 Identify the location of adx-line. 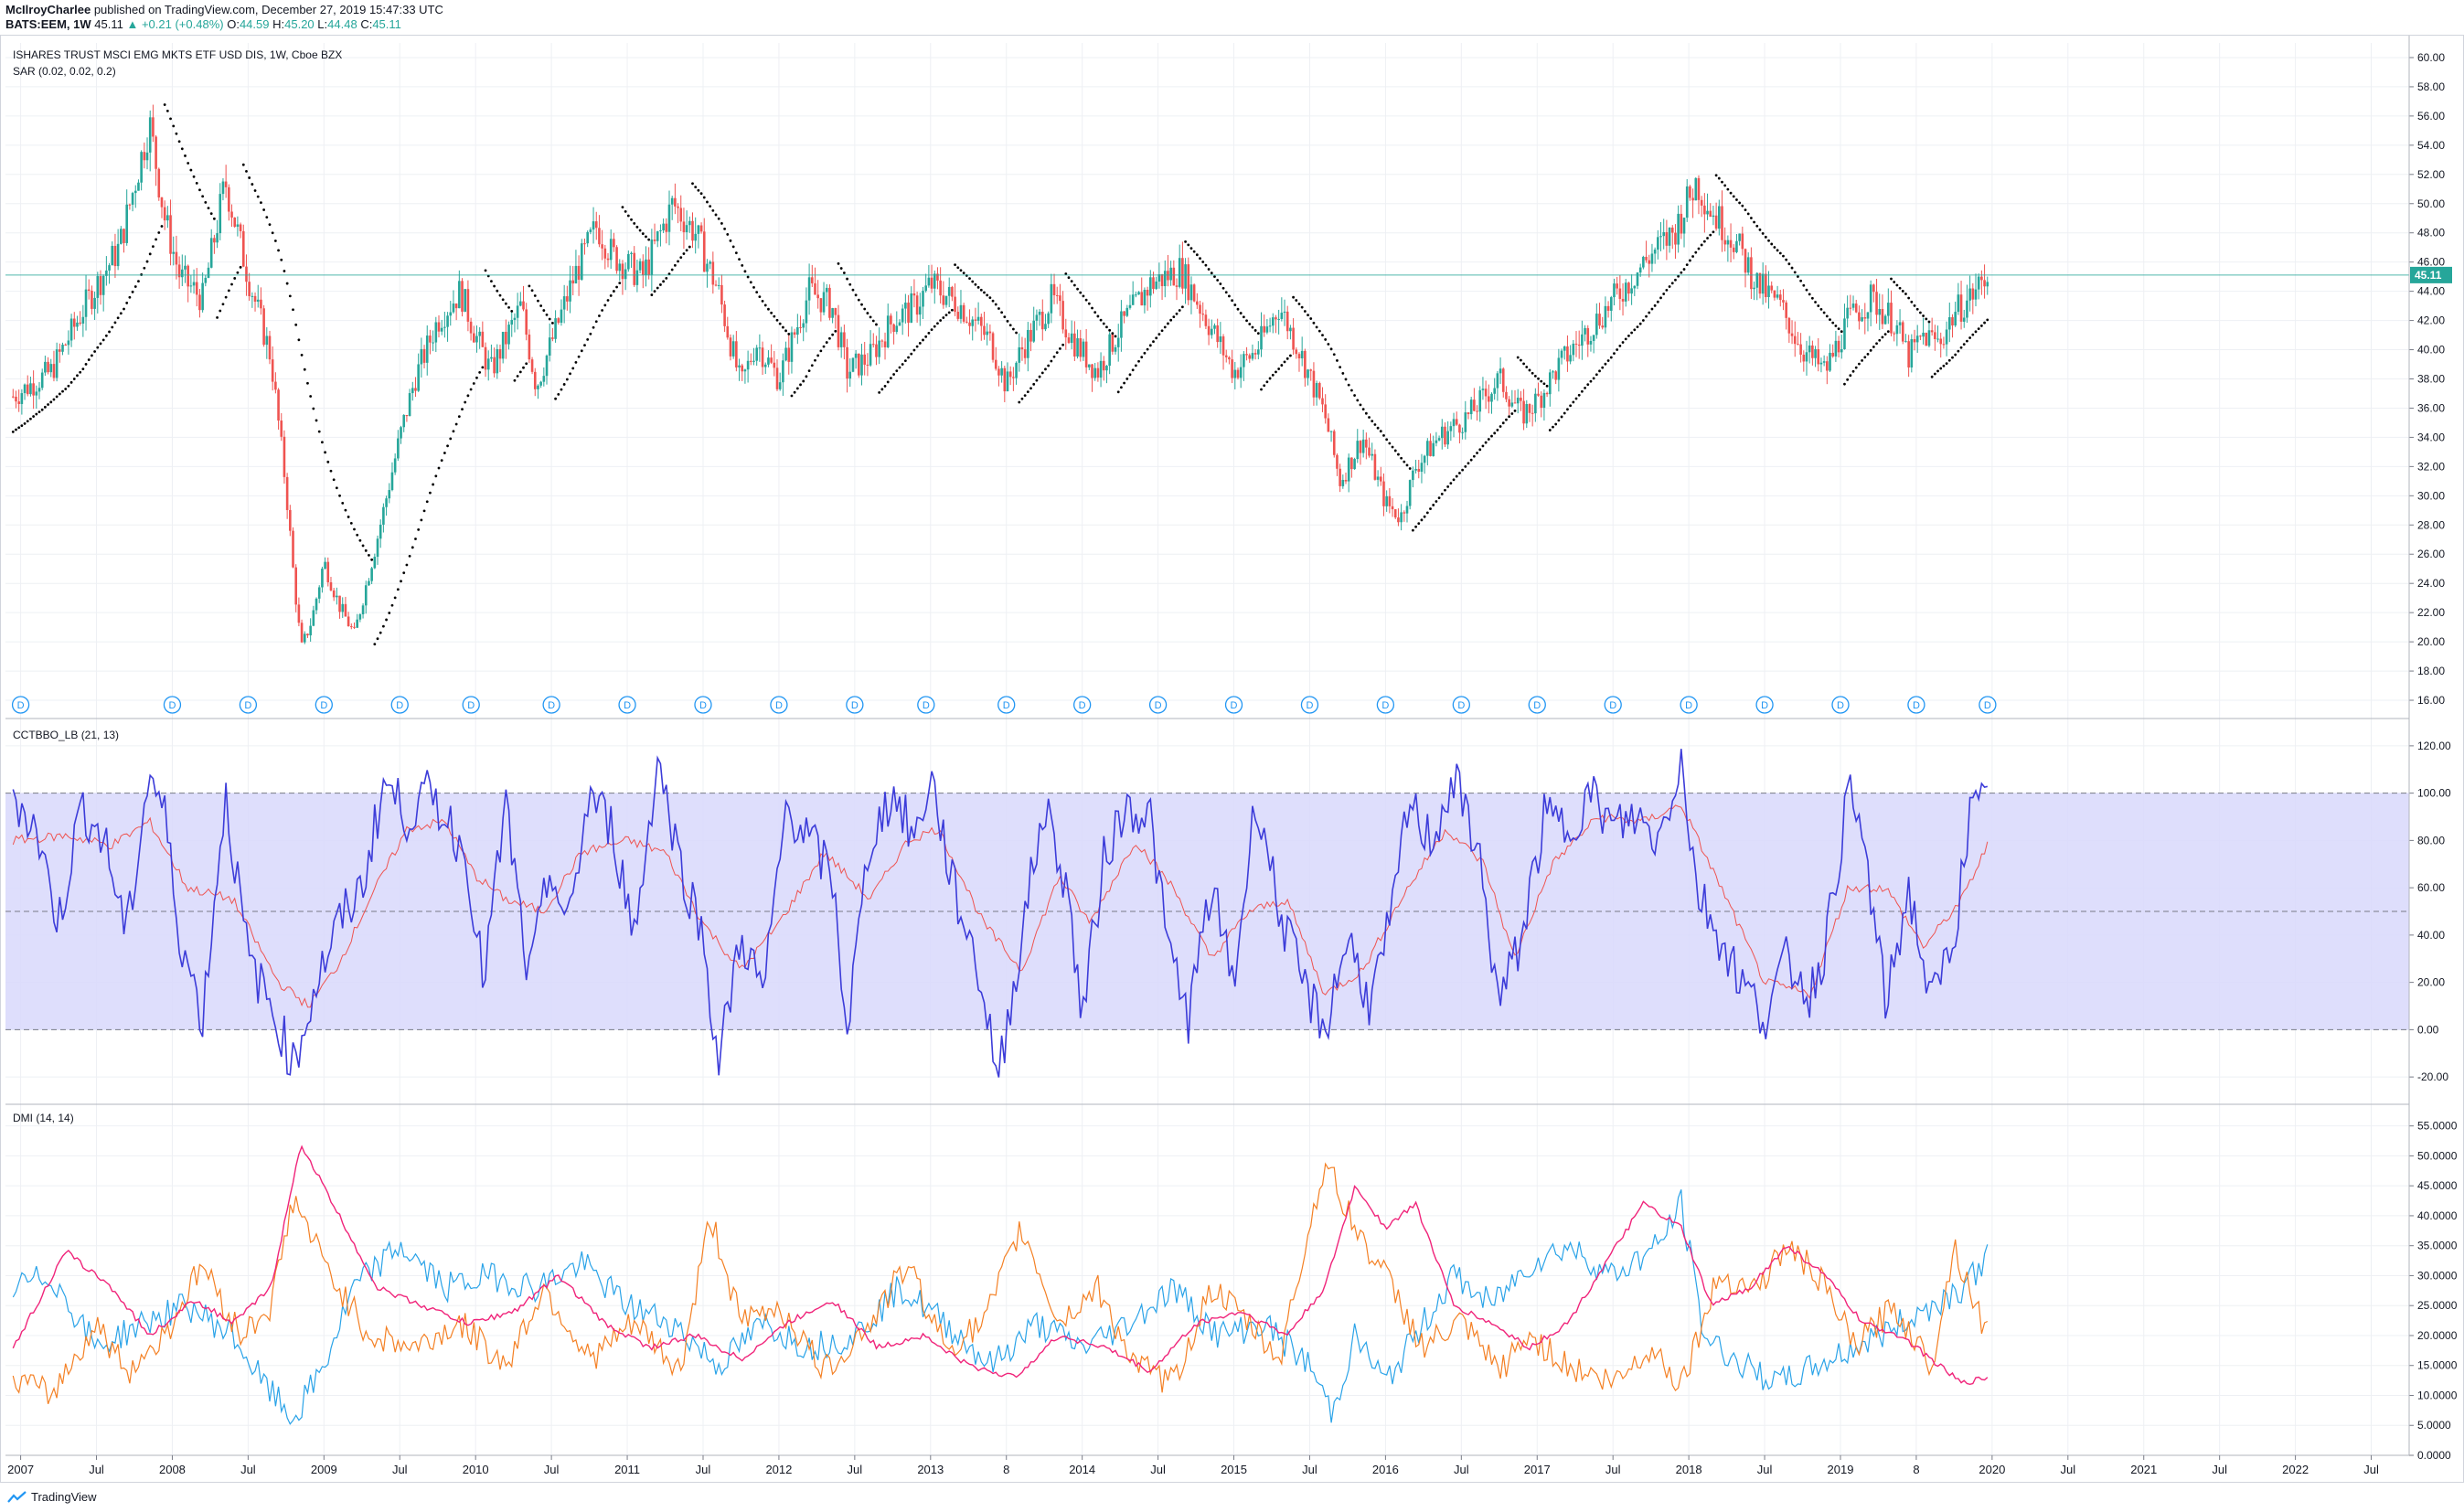
(1000, 1265).